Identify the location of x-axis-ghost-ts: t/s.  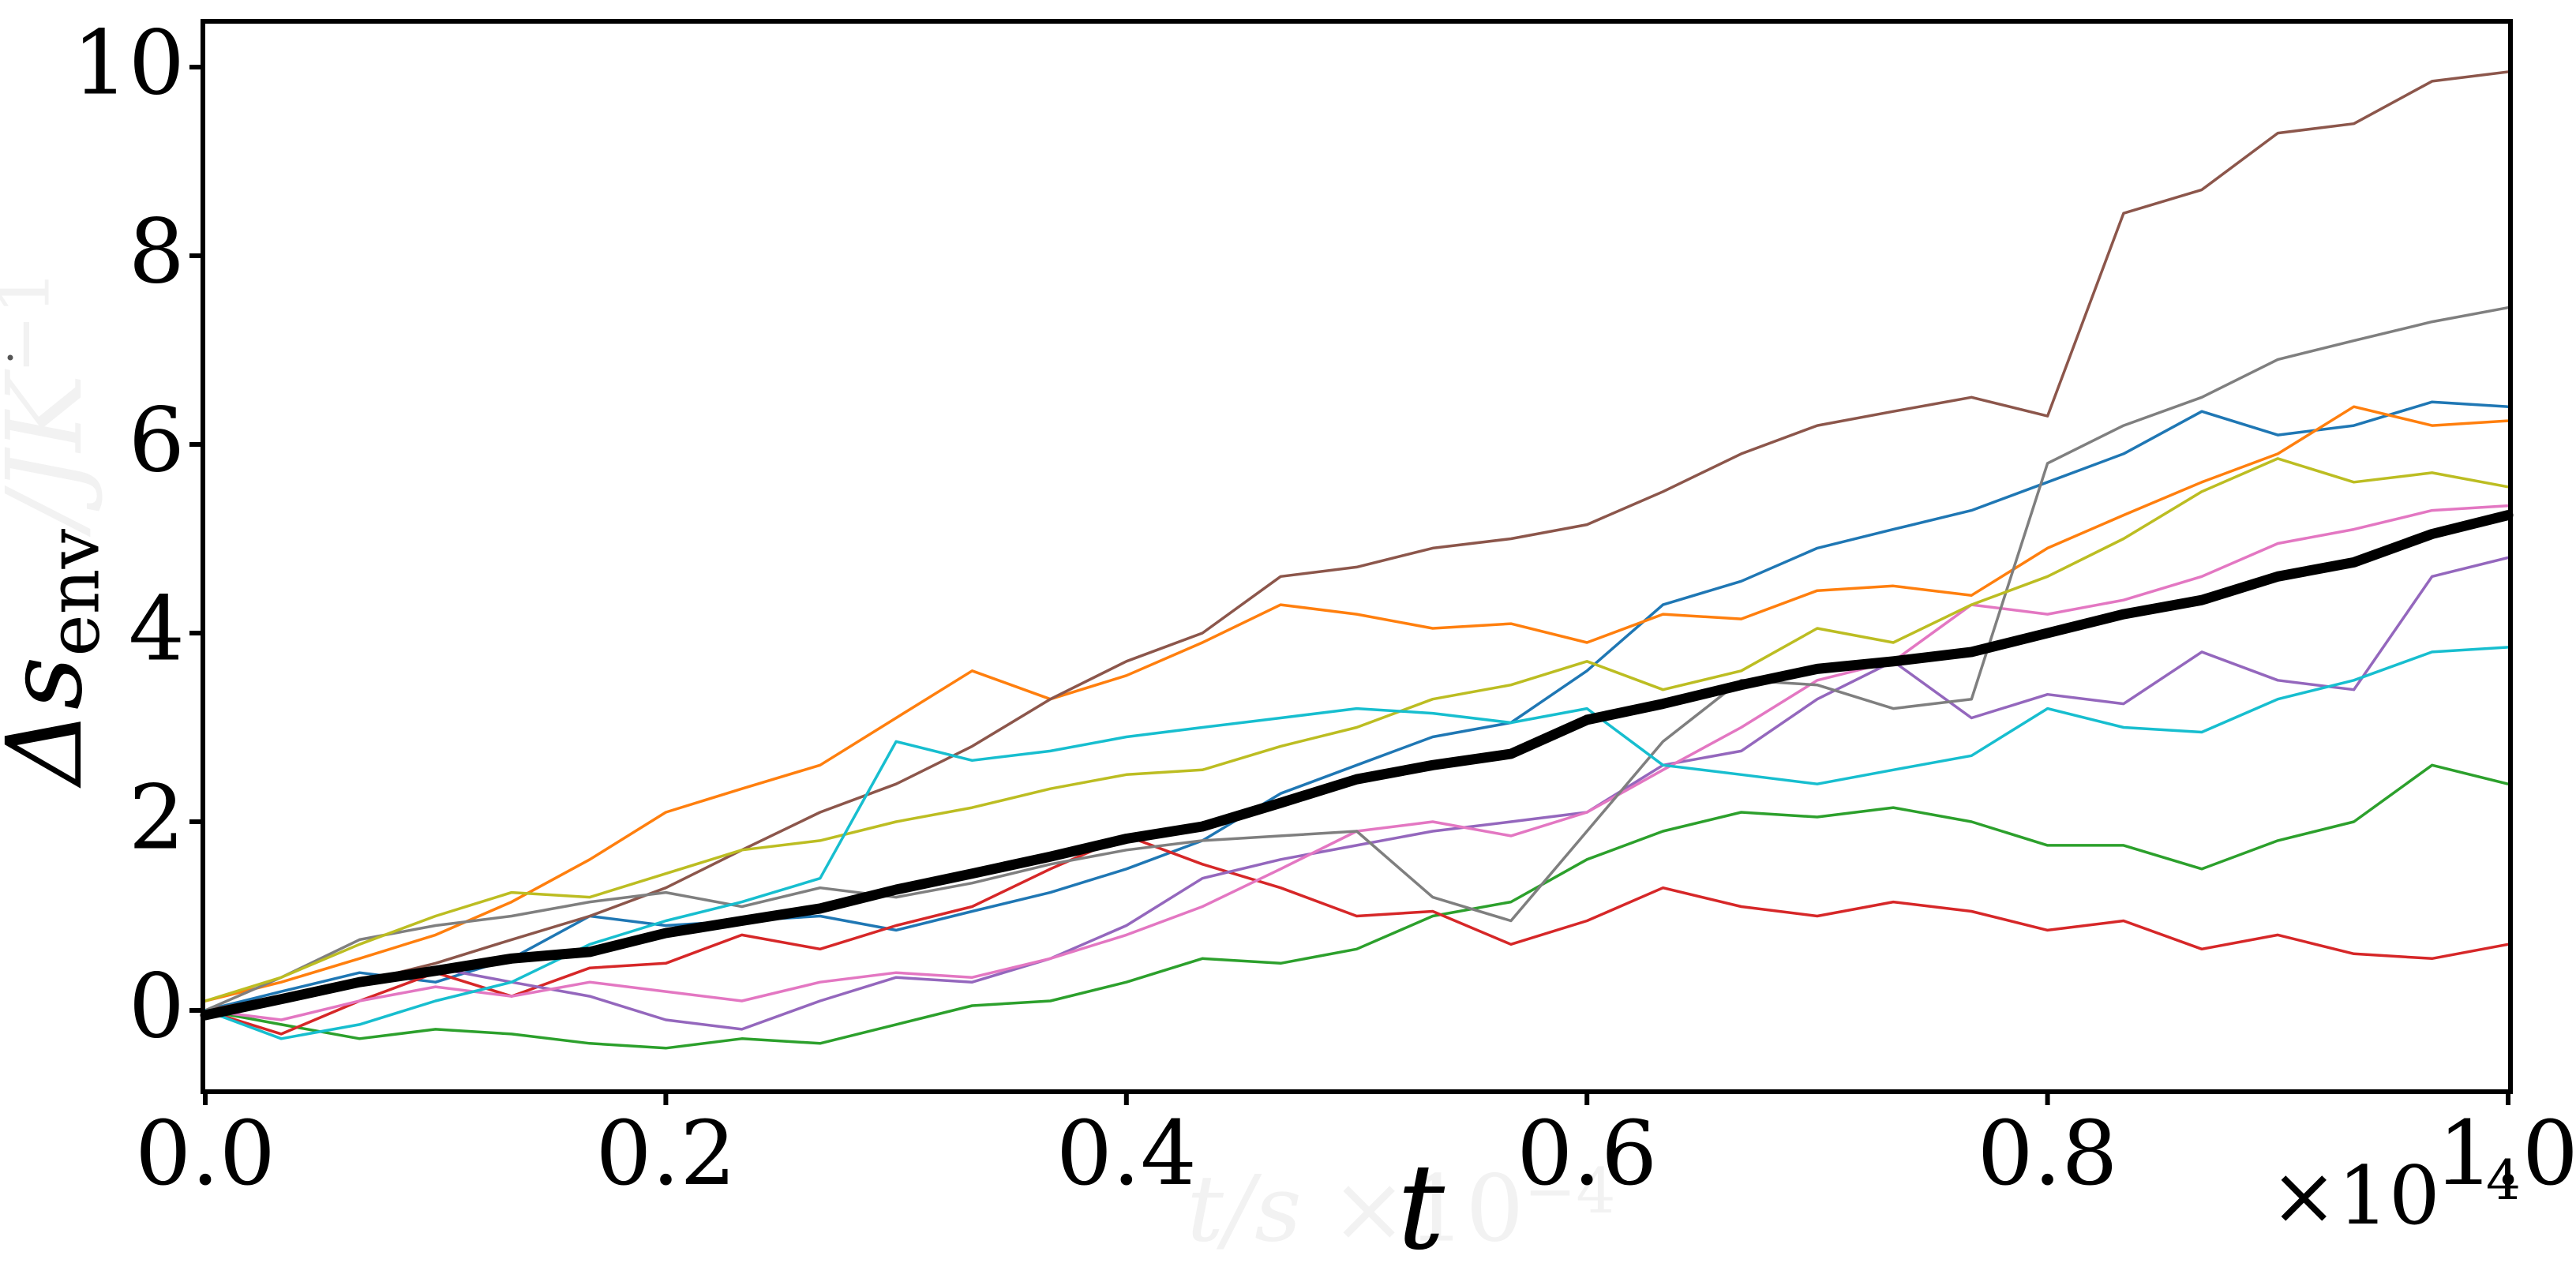
(1244, 1209).